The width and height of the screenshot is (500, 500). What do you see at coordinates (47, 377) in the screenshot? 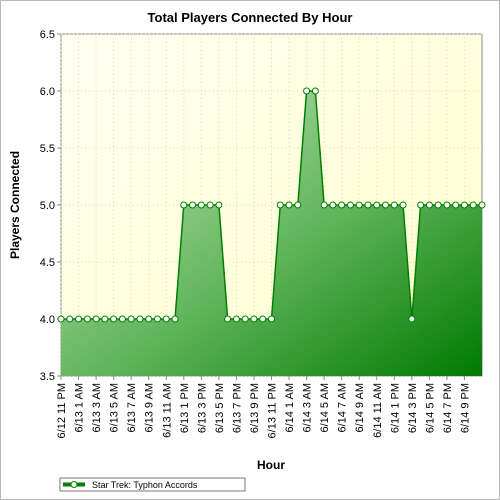
I see `y-tick-label: 3.5` at bounding box center [47, 377].